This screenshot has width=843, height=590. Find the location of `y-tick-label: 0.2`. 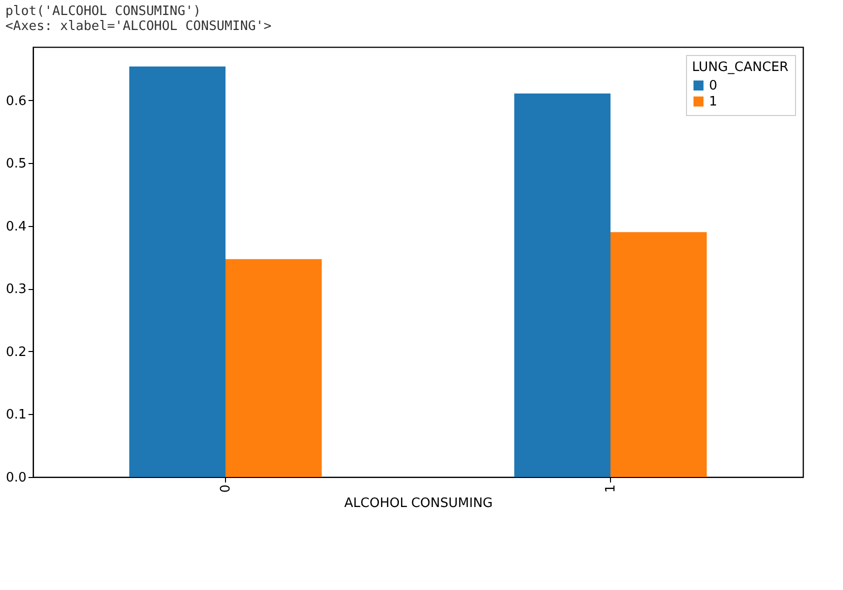

y-tick-label: 0.2 is located at coordinates (16, 352).